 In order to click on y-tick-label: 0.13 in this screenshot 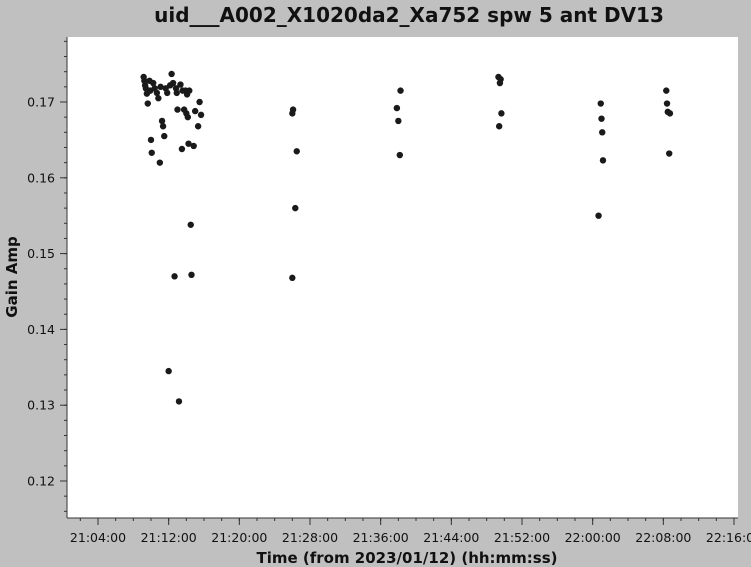, I will do `click(41, 405)`.